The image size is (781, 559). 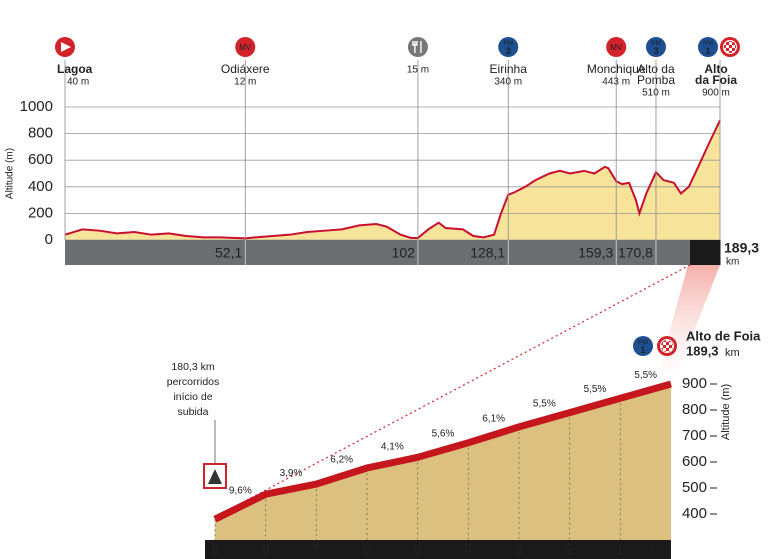 I want to click on waypoint-name: Lagoa, so click(x=75, y=69).